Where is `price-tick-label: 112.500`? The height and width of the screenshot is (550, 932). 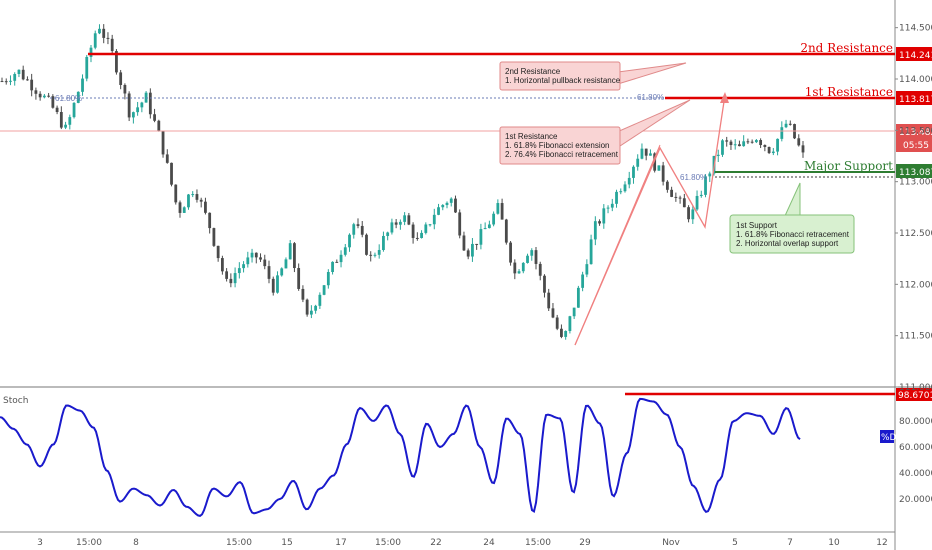 price-tick-label: 112.500 is located at coordinates (915, 234).